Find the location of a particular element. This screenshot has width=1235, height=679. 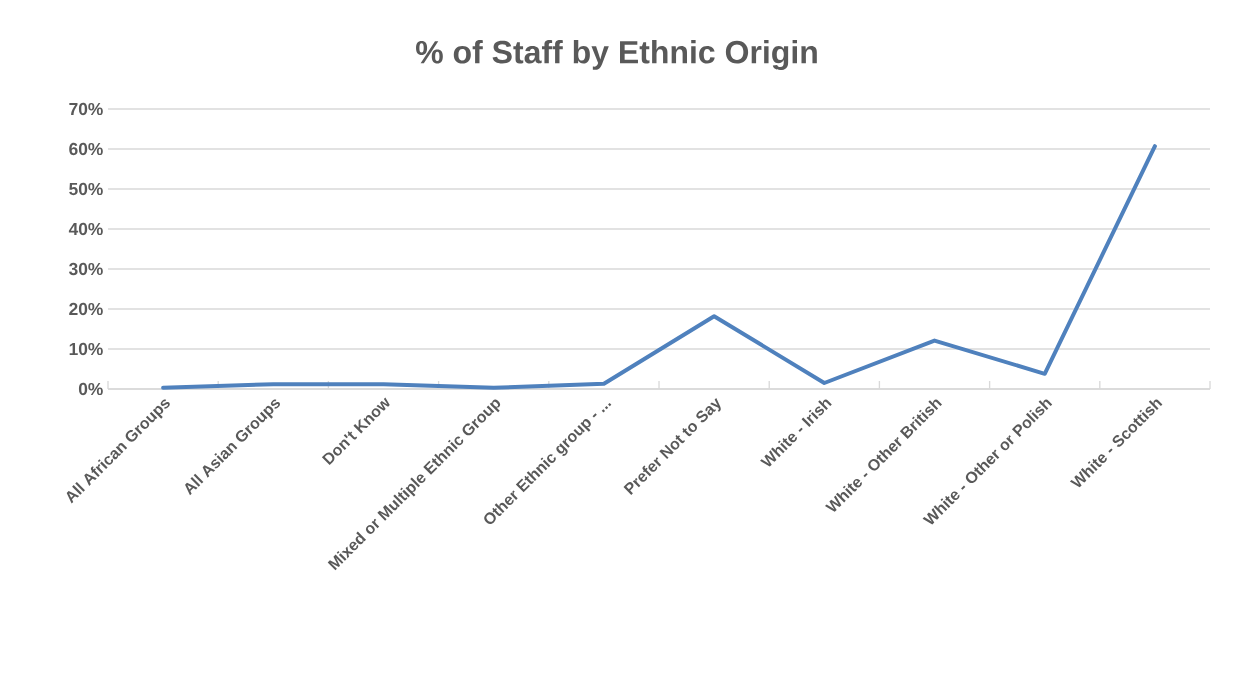

y-tick-label: 0% is located at coordinates (90, 389).